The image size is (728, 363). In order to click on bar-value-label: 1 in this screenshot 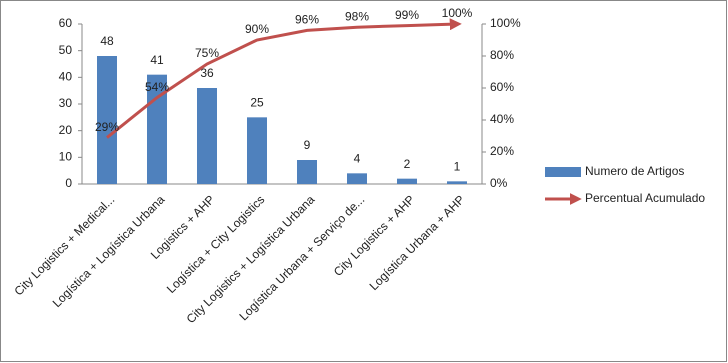, I will do `click(457, 167)`.